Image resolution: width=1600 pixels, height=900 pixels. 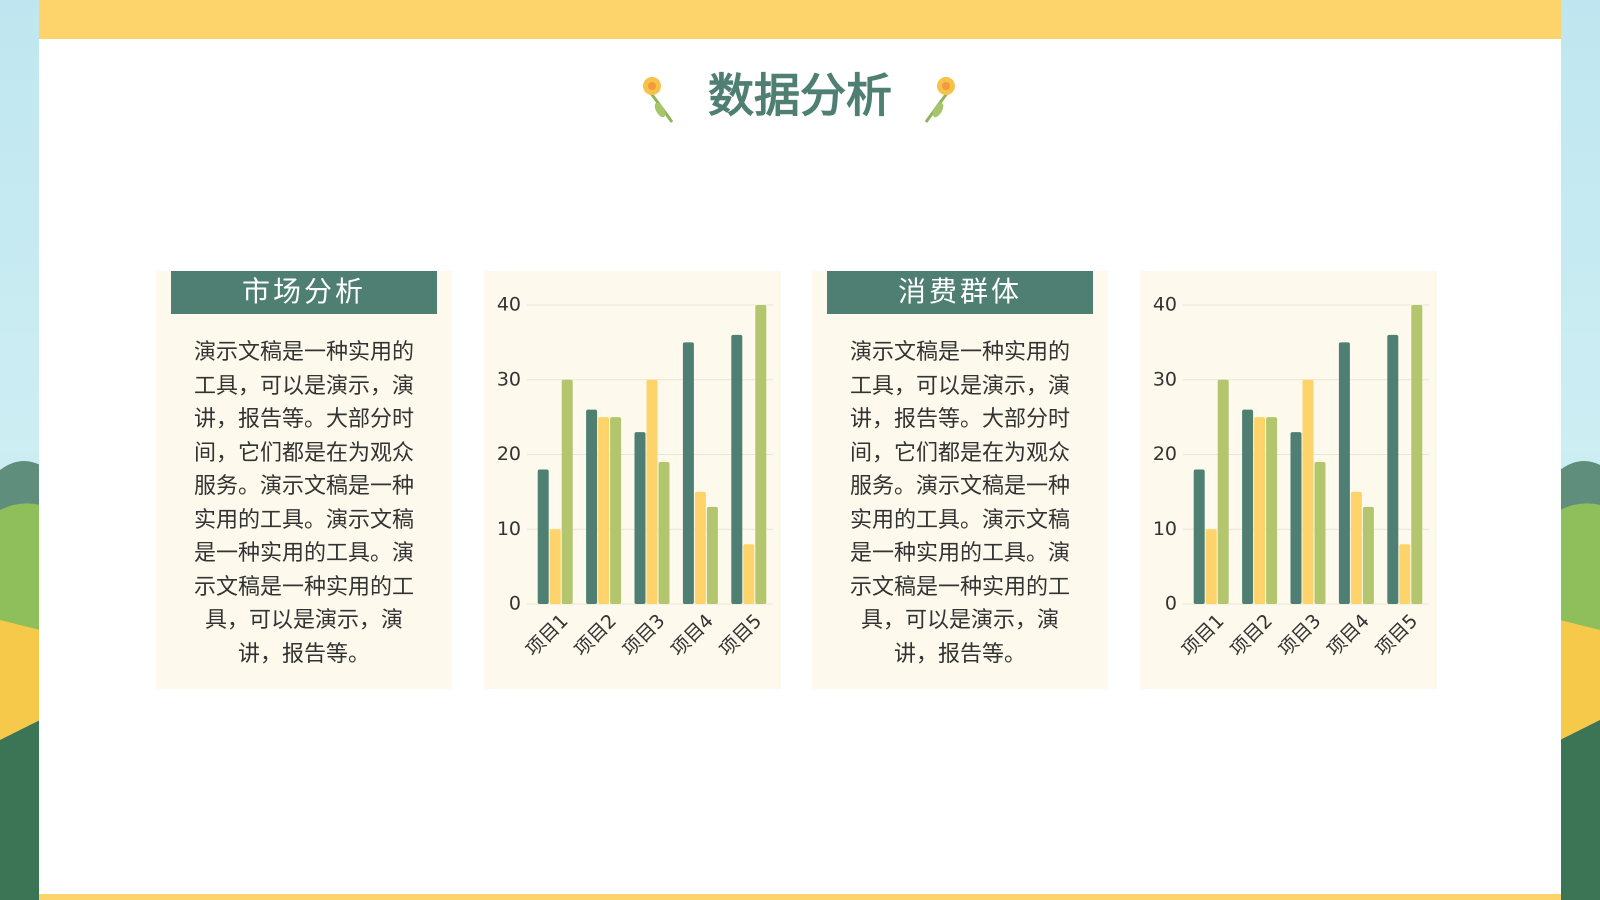 I want to click on panel-heading: 市场分析, so click(x=304, y=291).